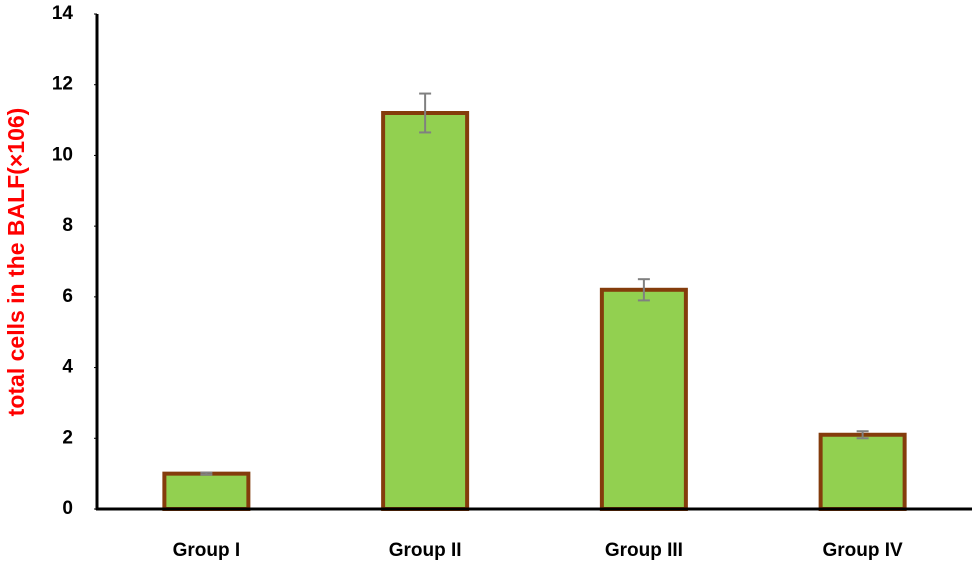 The image size is (975, 569). Describe the element at coordinates (63, 13) in the screenshot. I see `y-tick-label: 14` at that location.